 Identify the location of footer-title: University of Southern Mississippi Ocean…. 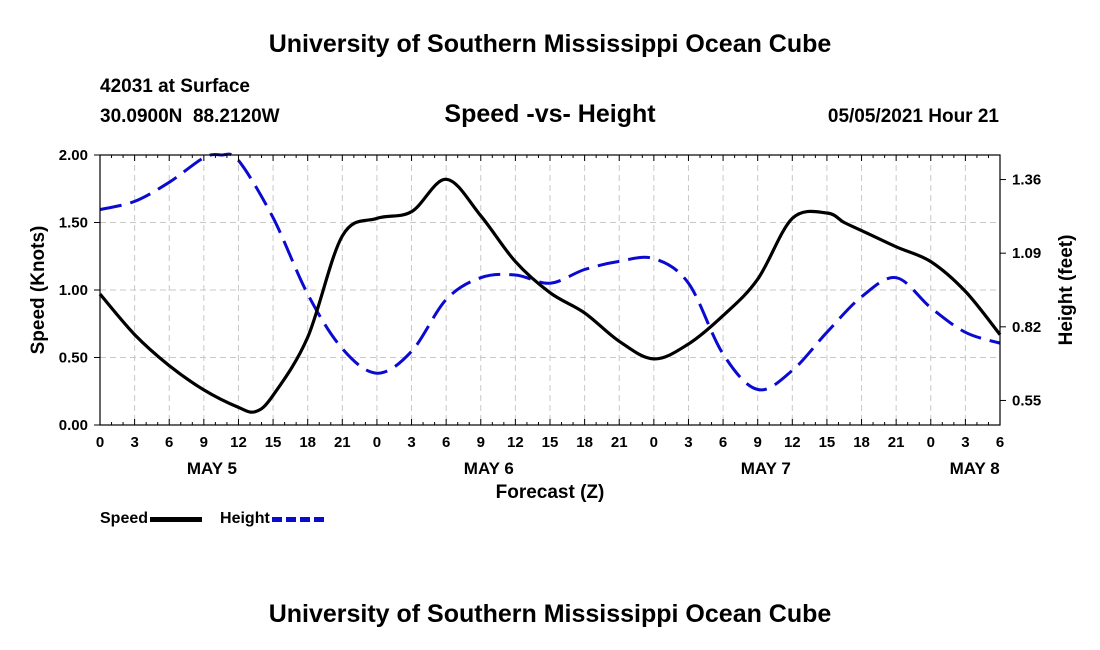
(550, 614).